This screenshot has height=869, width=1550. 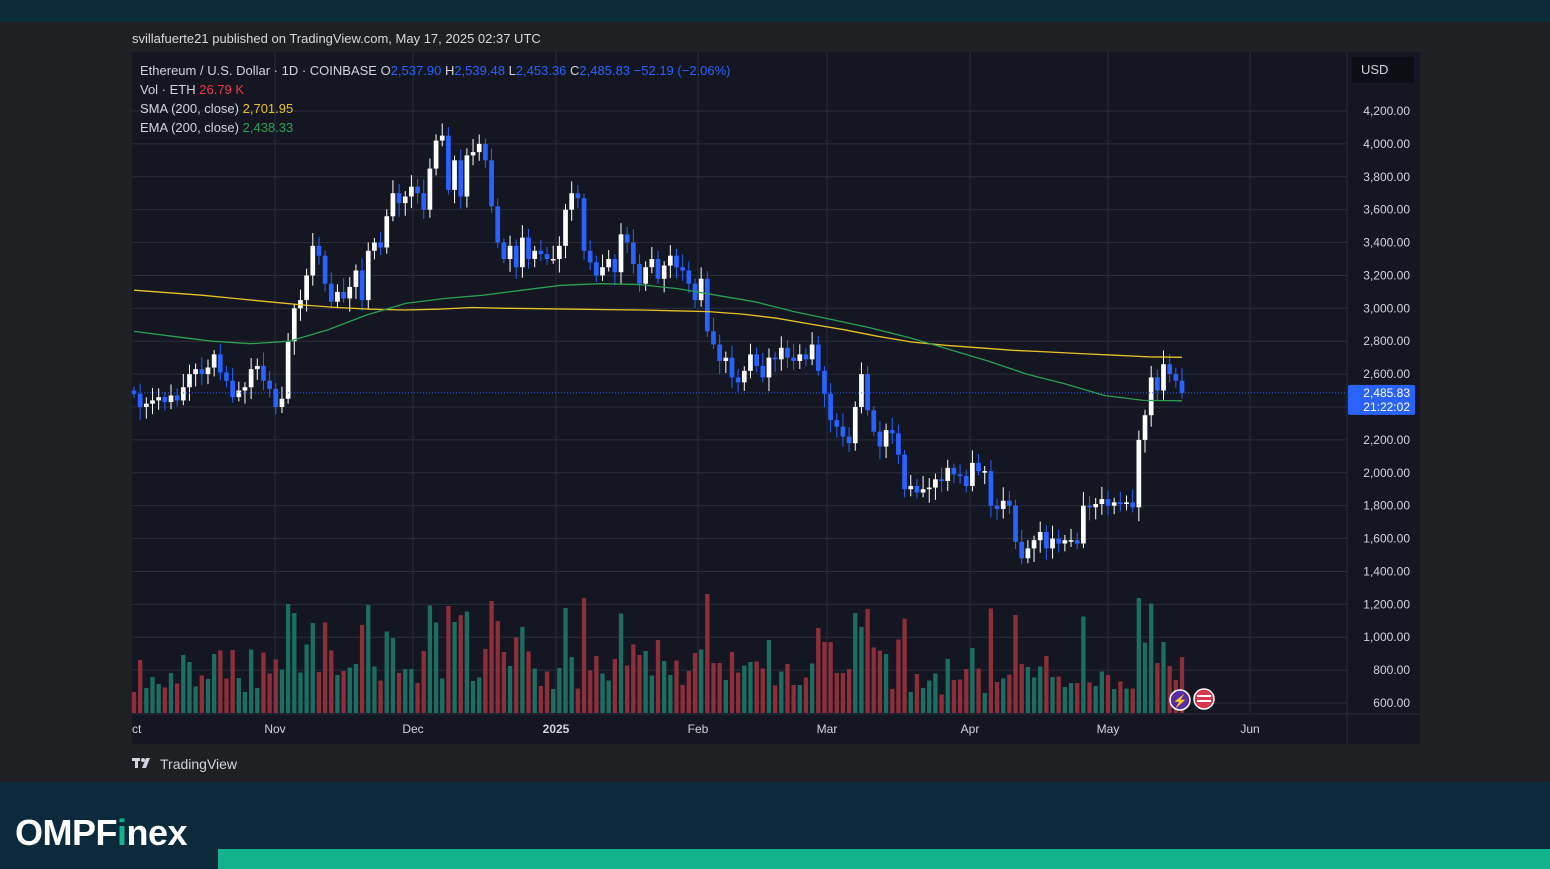 What do you see at coordinates (1386, 341) in the screenshot?
I see `y-tick-label: 2,800.00` at bounding box center [1386, 341].